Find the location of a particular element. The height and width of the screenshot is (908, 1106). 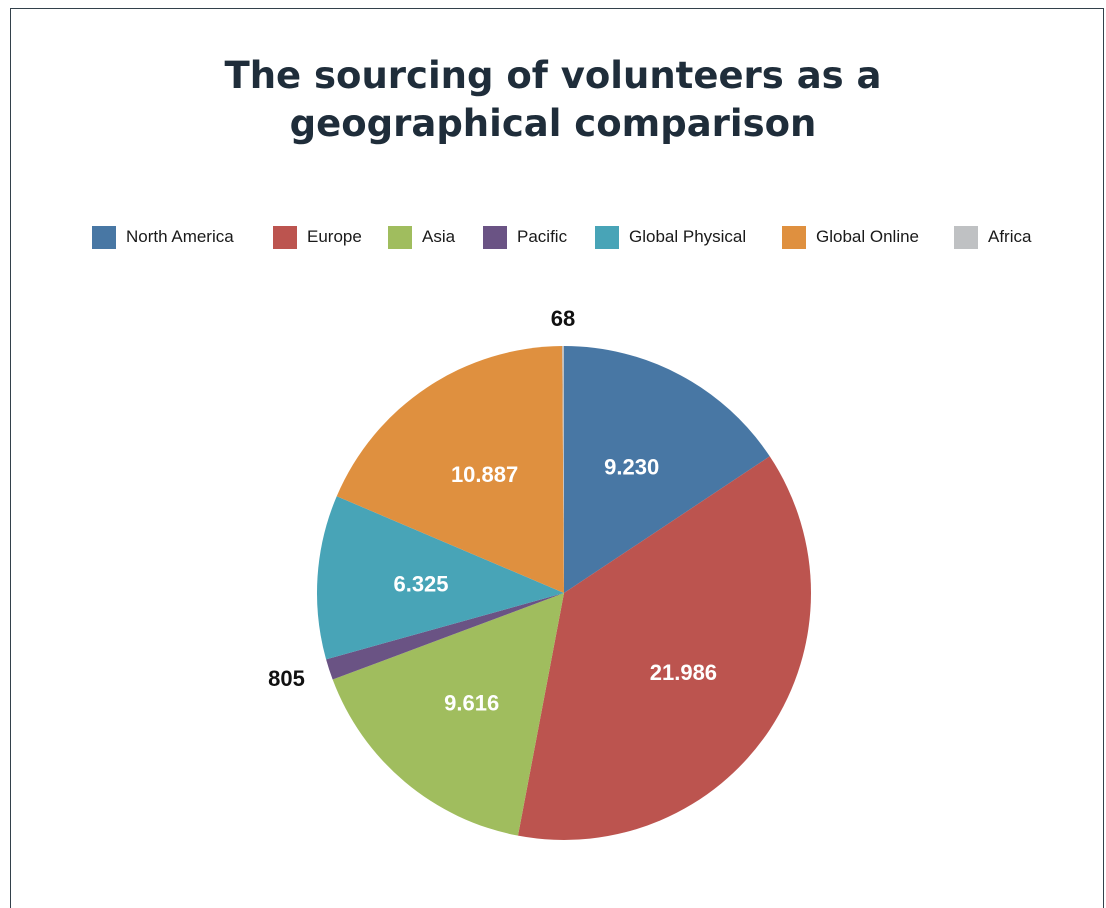

legend-item-global-online: Global Online is located at coordinates (850, 237).